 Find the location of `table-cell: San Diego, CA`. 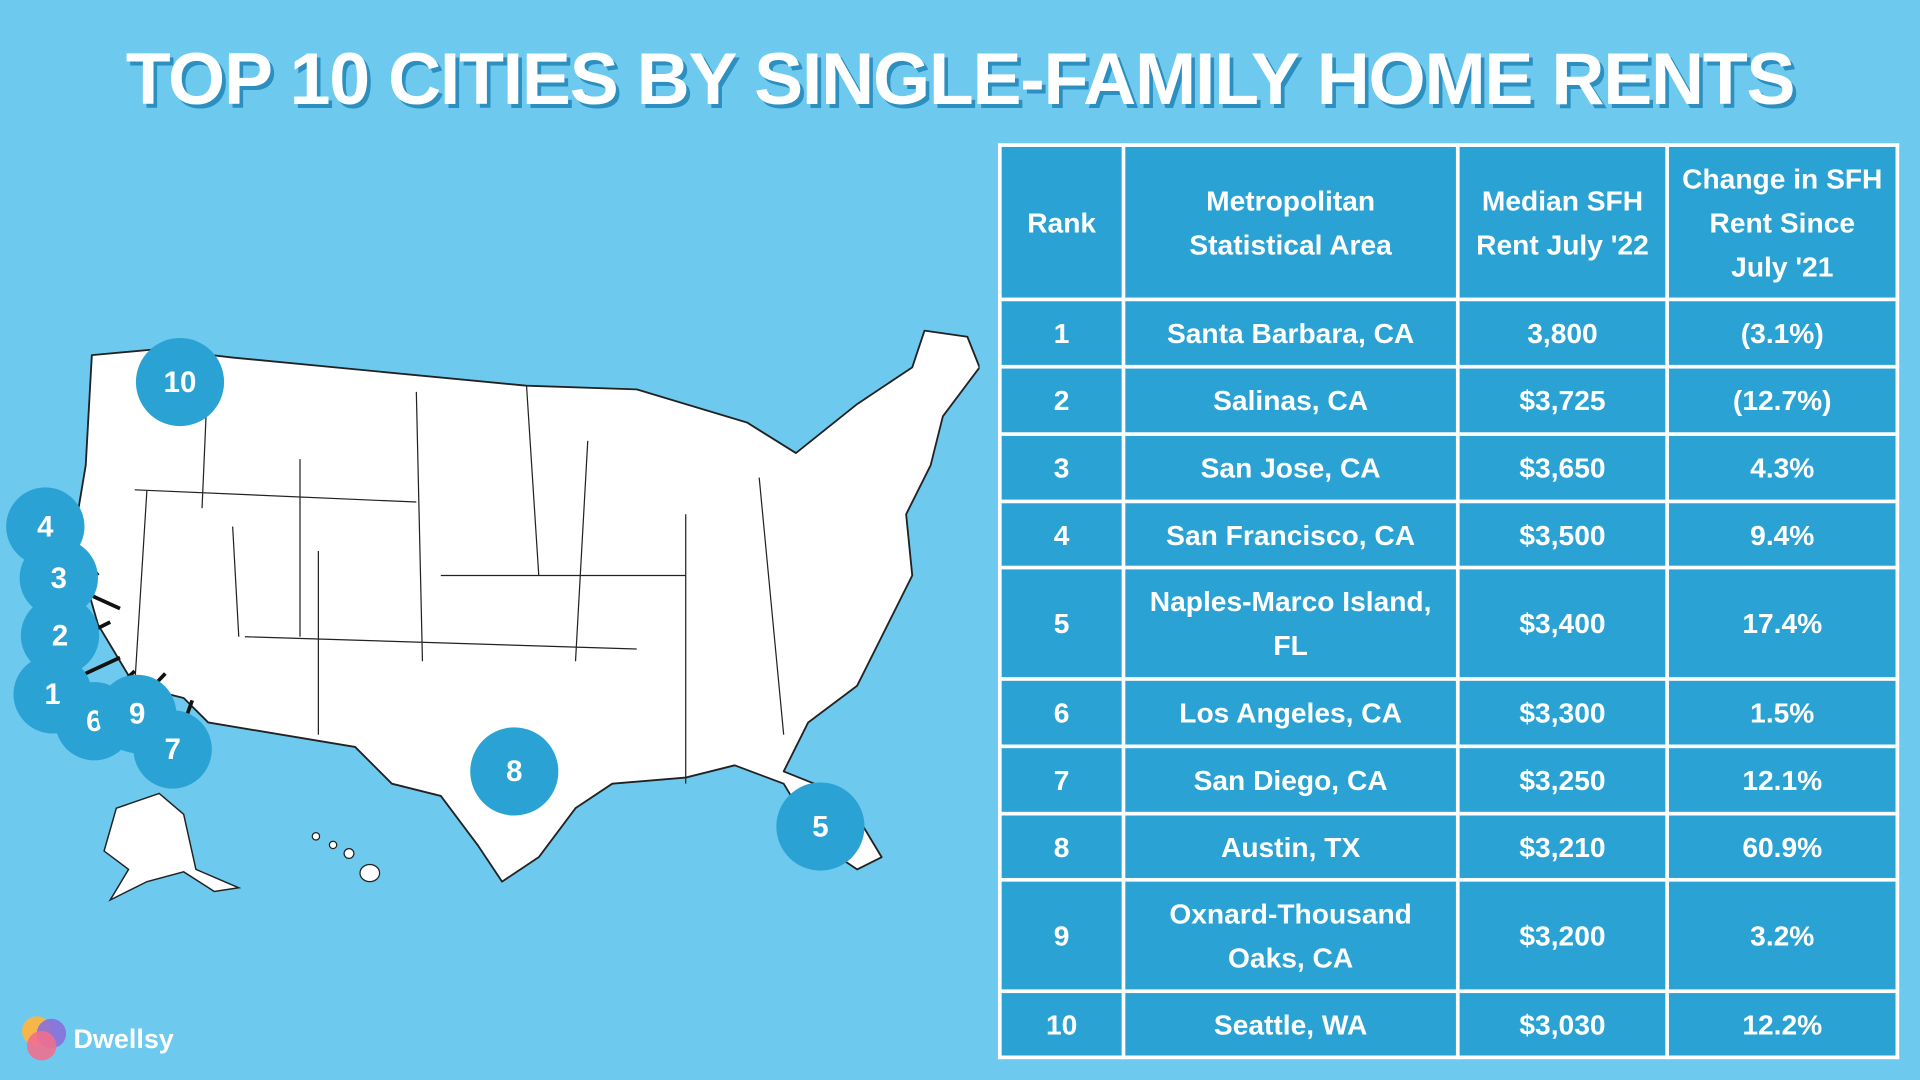

table-cell: San Diego, CA is located at coordinates (1290, 780).